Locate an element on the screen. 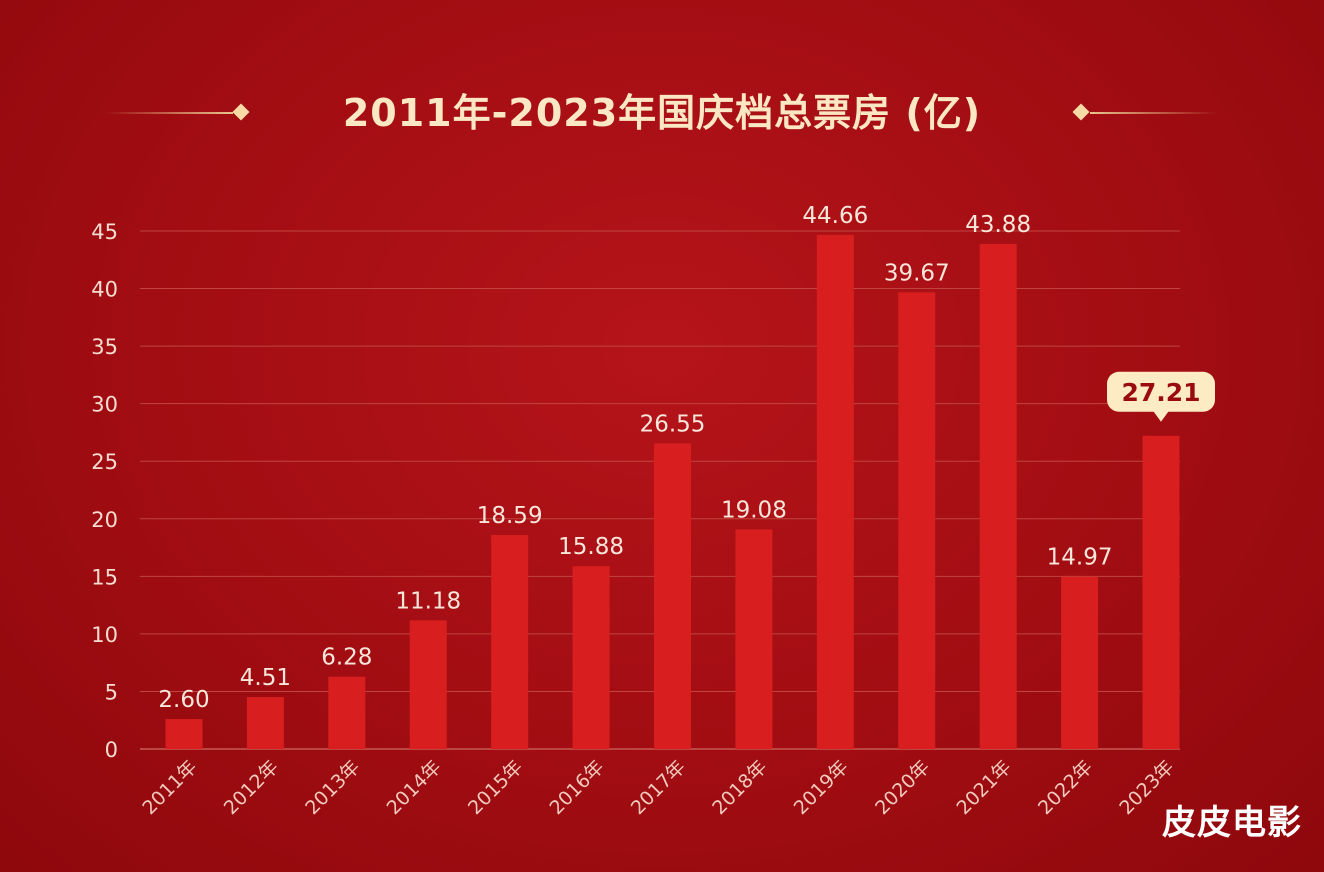  x-tick-label: 2013年 is located at coordinates (332, 787).